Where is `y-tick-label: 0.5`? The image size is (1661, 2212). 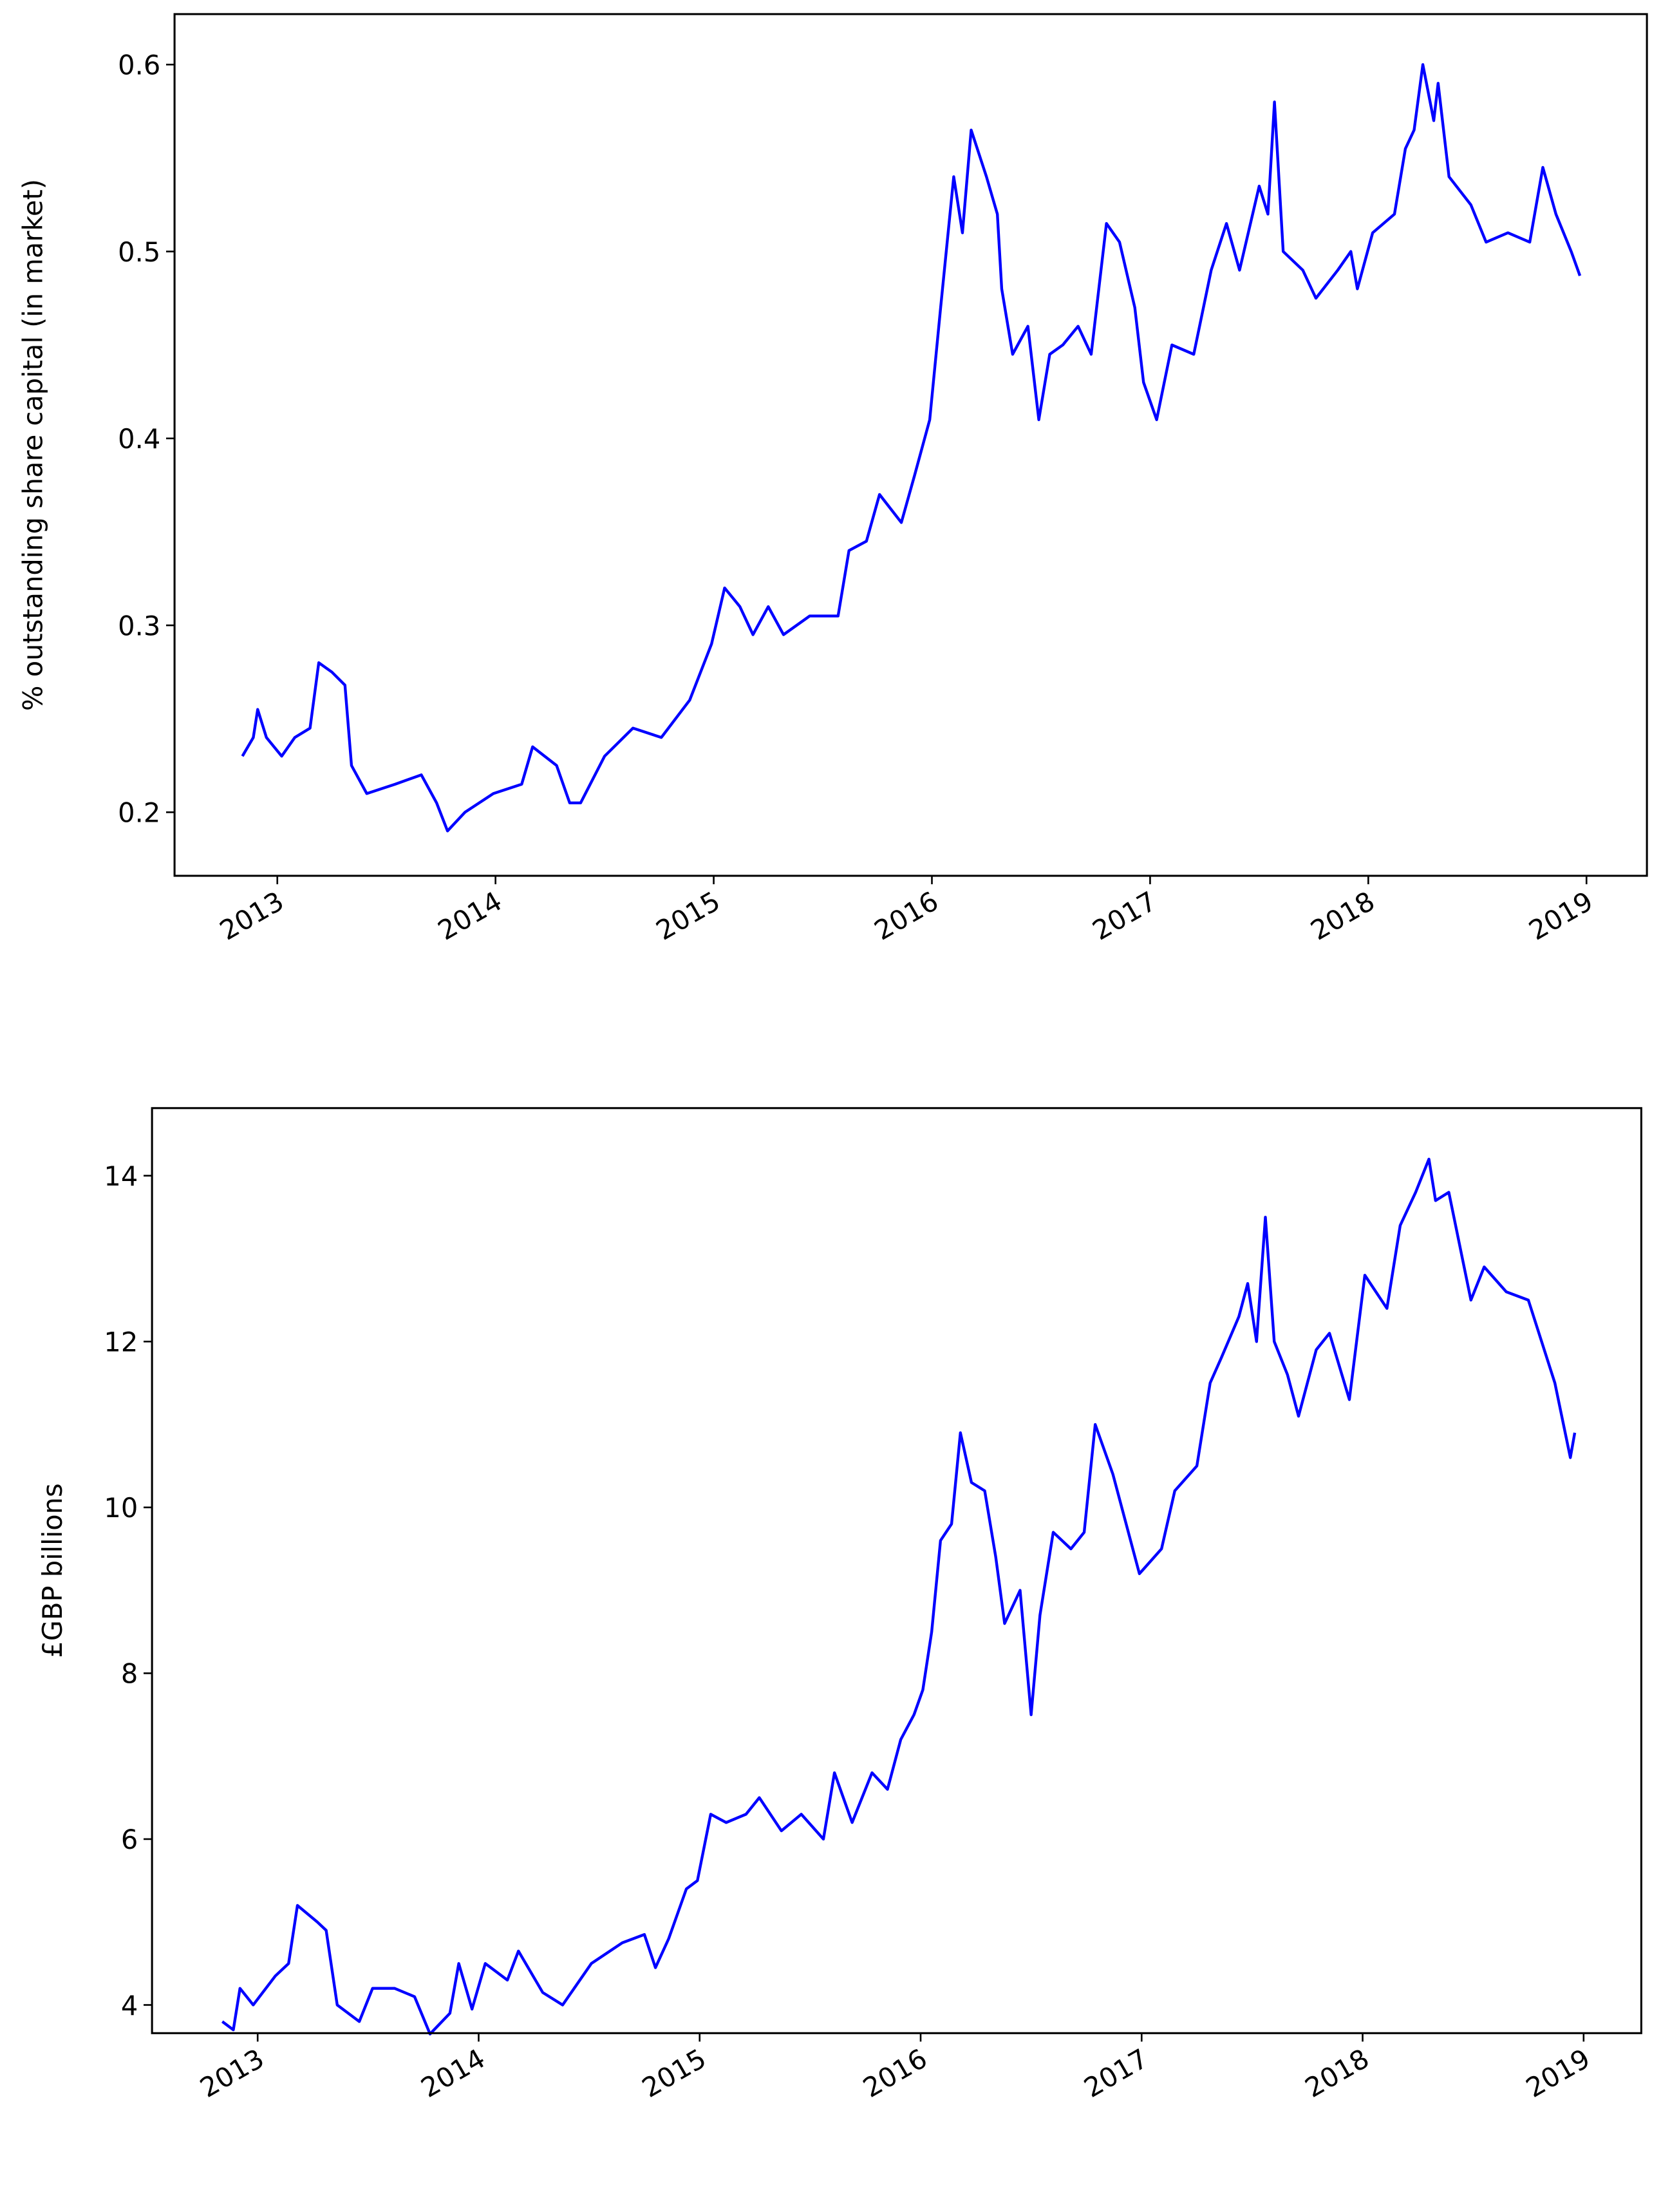 y-tick-label: 0.5 is located at coordinates (139, 252).